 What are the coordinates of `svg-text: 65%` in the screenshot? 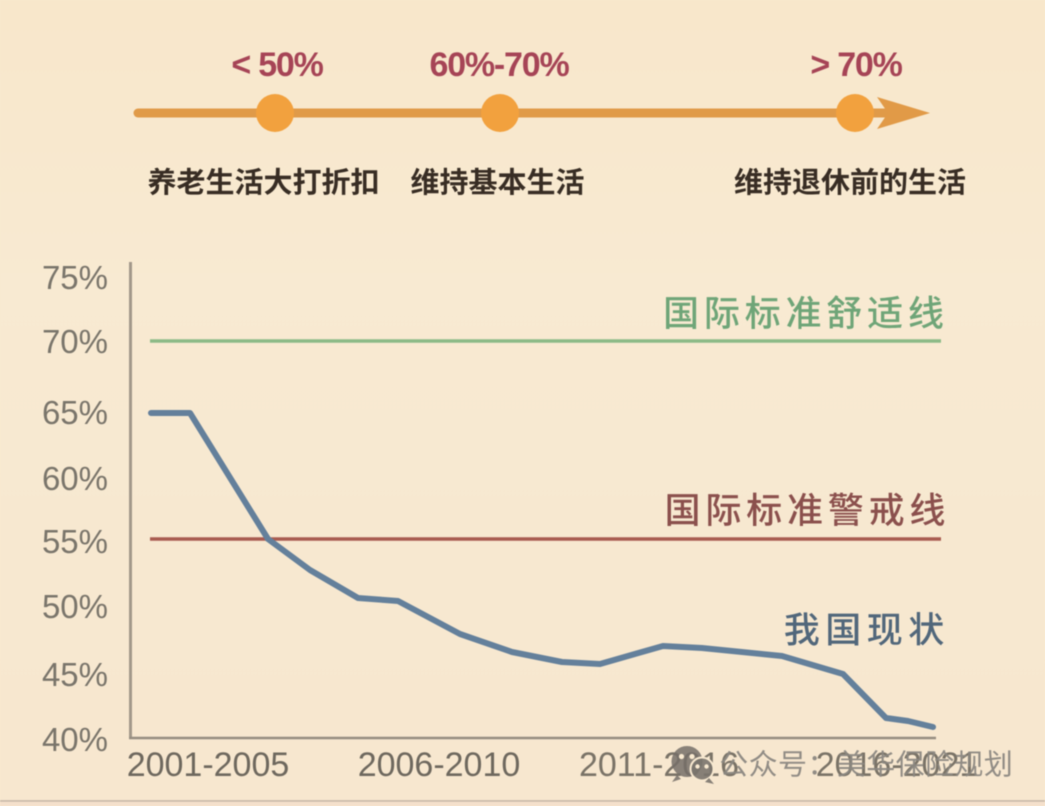 It's located at (75, 412).